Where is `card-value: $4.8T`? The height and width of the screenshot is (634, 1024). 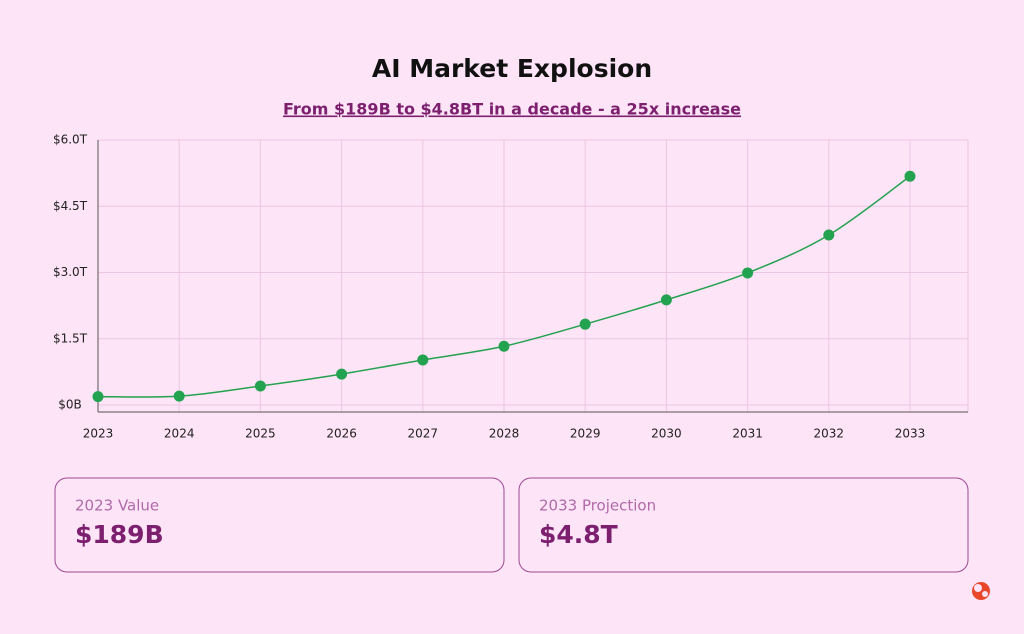 card-value: $4.8T is located at coordinates (578, 534).